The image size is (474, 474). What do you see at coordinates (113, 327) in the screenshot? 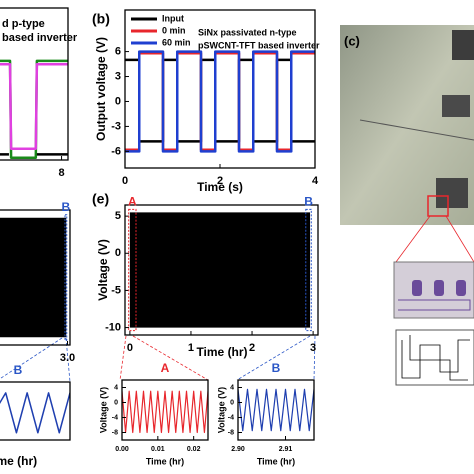
I see `y-tick-label: -10` at bounding box center [113, 327].